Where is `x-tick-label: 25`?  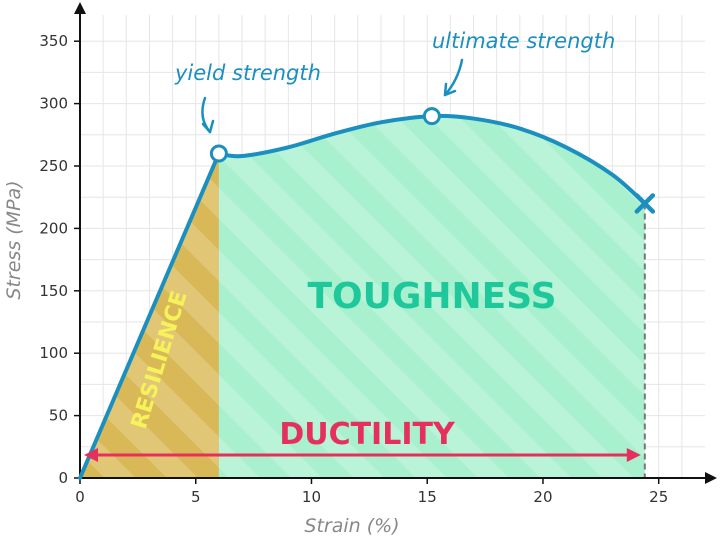 x-tick-label: 25 is located at coordinates (658, 497).